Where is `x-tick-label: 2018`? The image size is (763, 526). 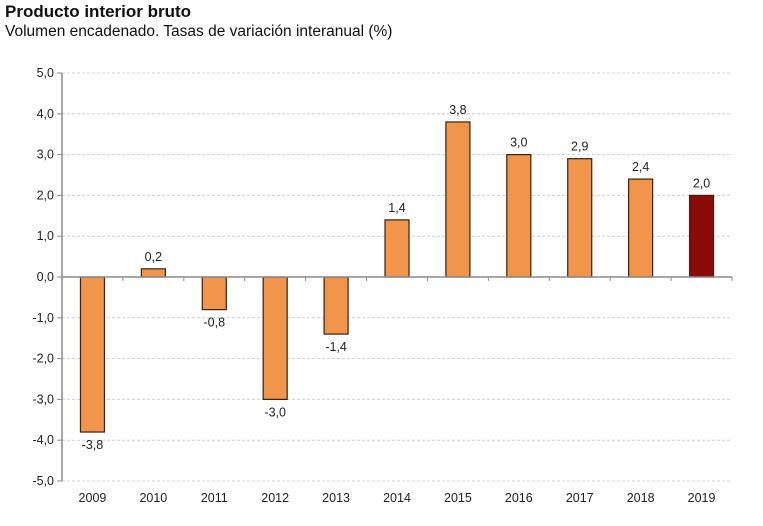
x-tick-label: 2018 is located at coordinates (641, 498).